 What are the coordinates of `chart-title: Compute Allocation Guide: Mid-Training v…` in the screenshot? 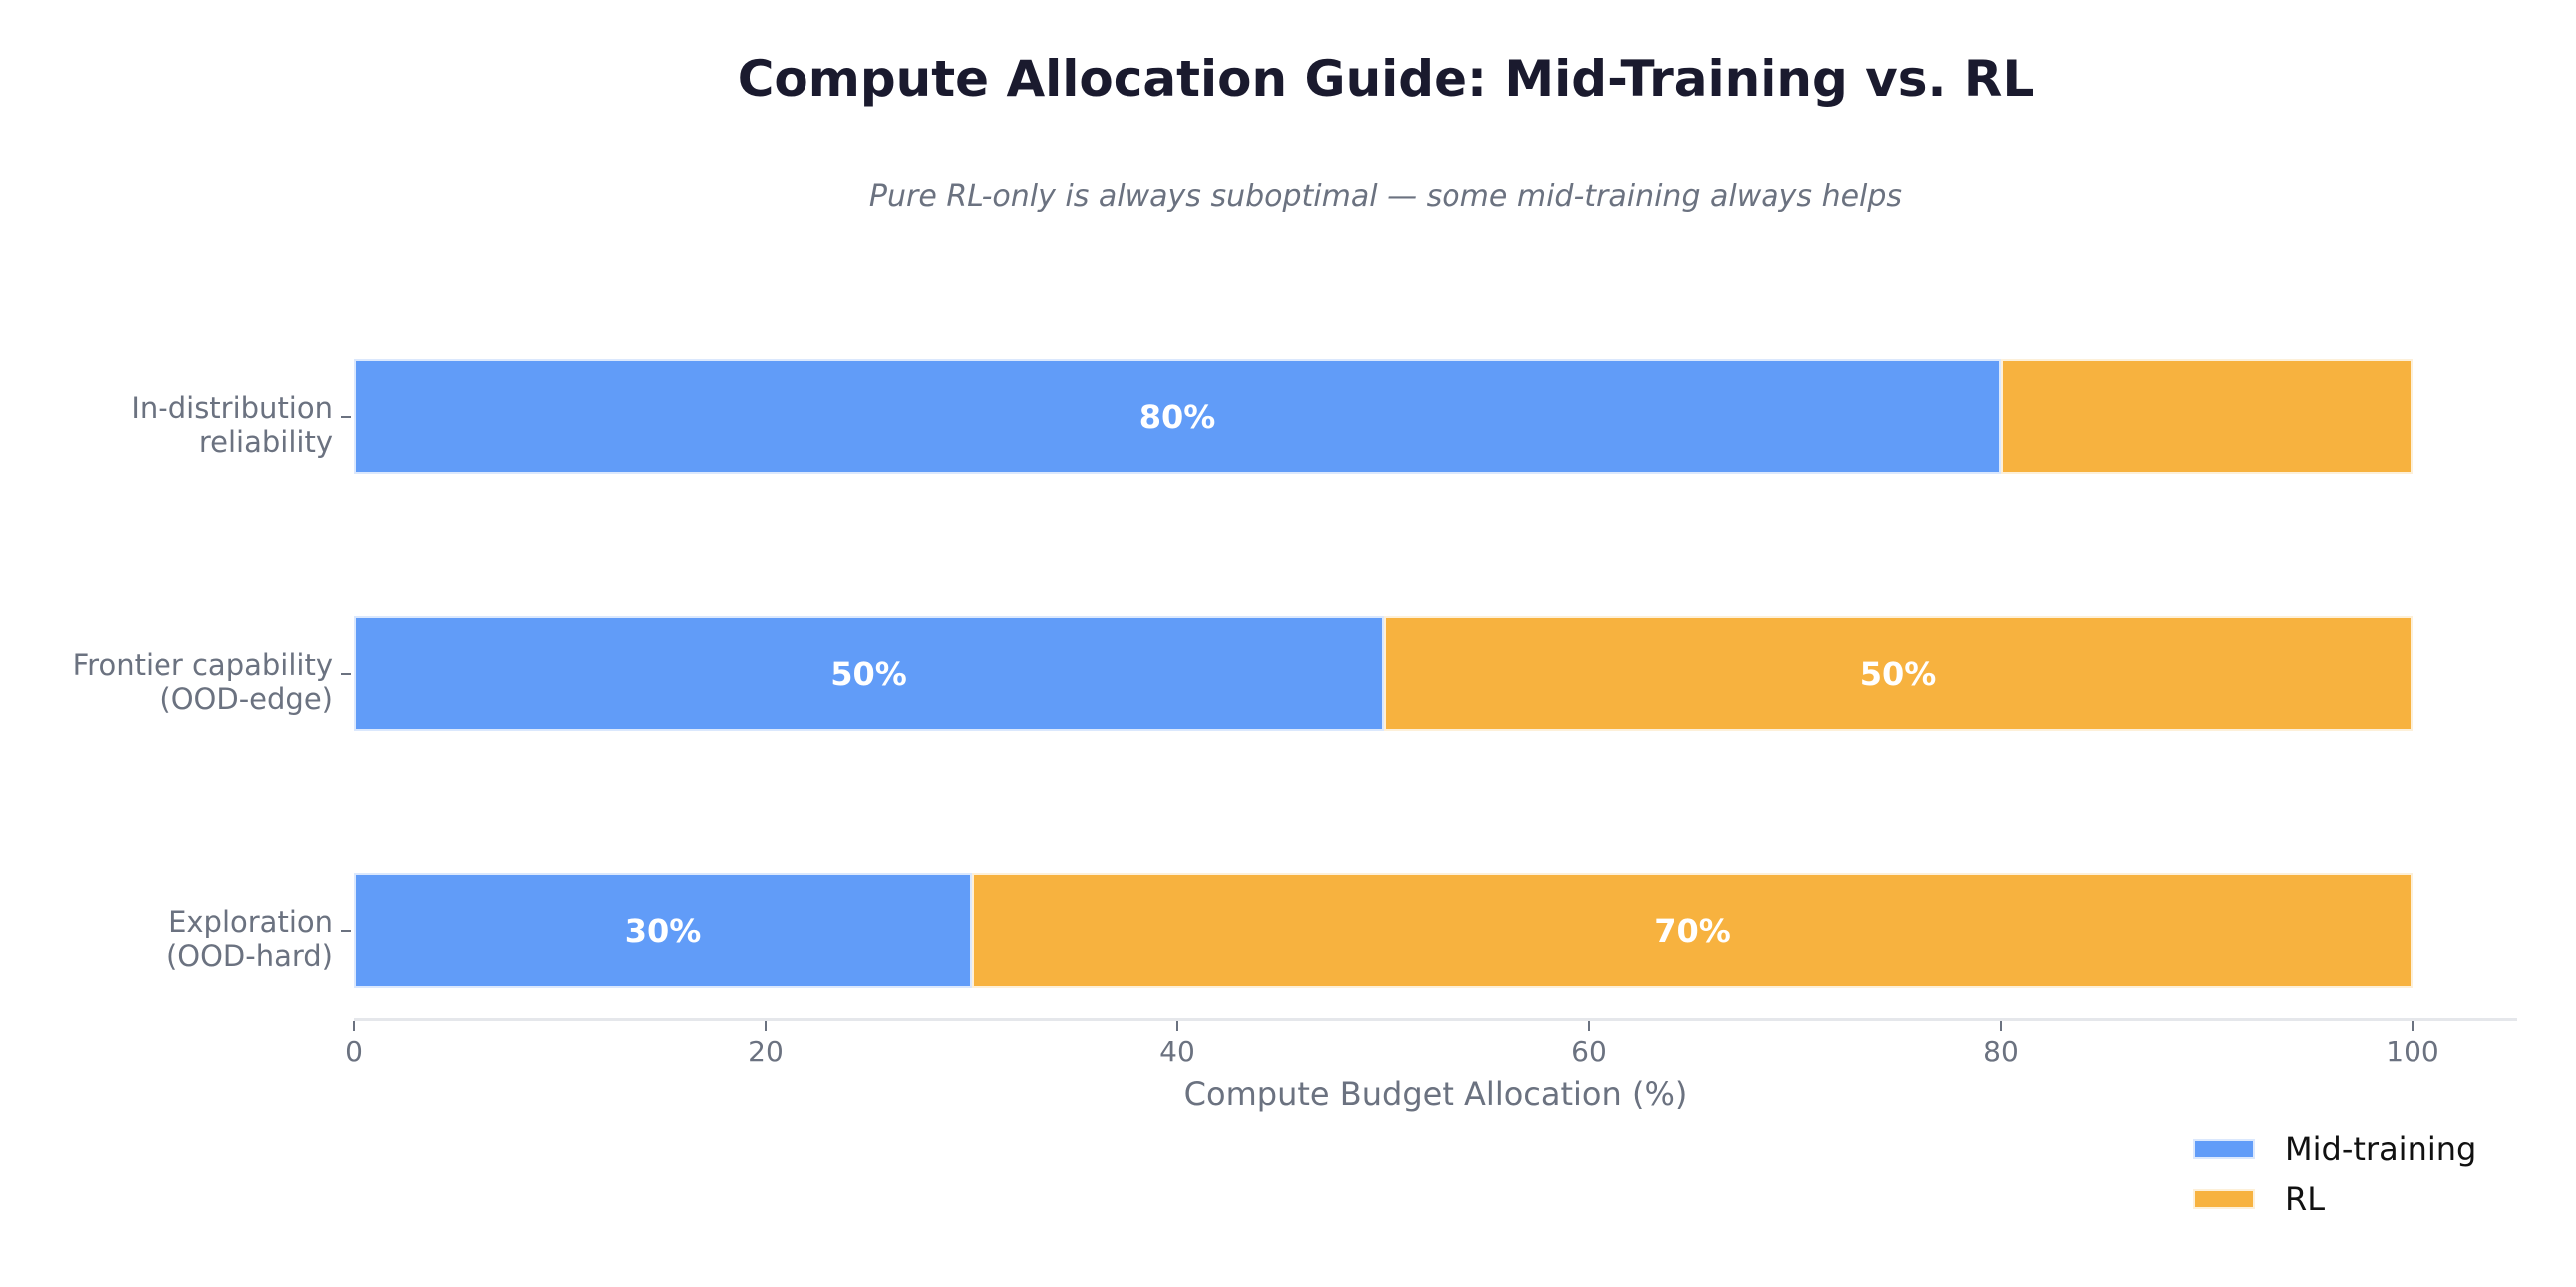 It's located at (1386, 79).